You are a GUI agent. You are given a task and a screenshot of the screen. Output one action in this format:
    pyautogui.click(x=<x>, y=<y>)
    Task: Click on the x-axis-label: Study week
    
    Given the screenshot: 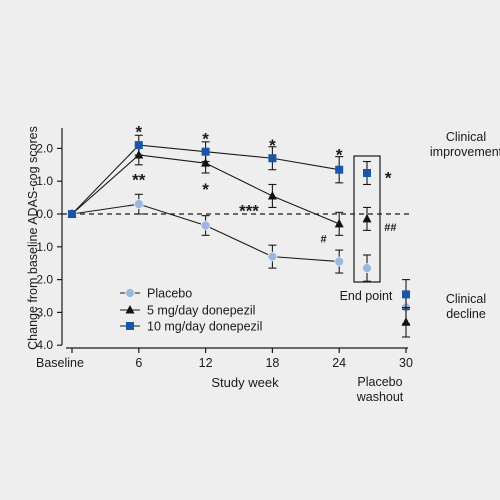 What is the action you would take?
    pyautogui.click(x=245, y=382)
    